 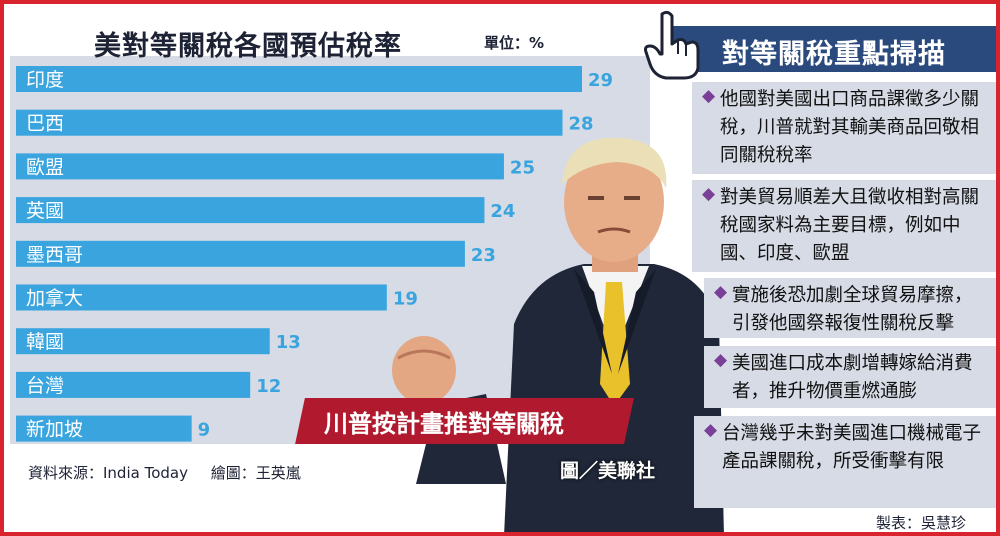 I want to click on key-point-5: ◆ 台灣幾乎未對美國進口機械電子產品課關稅，所受衝擊有限, so click(x=845, y=462).